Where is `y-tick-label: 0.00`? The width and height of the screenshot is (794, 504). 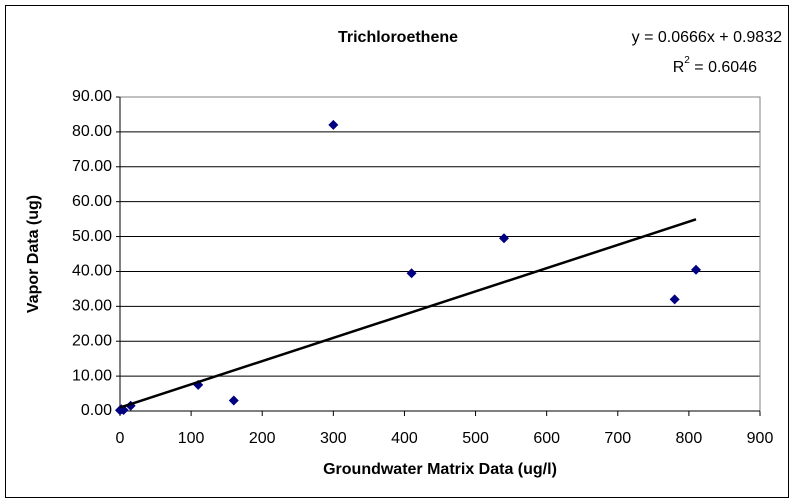
y-tick-label: 0.00 is located at coordinates (96, 410).